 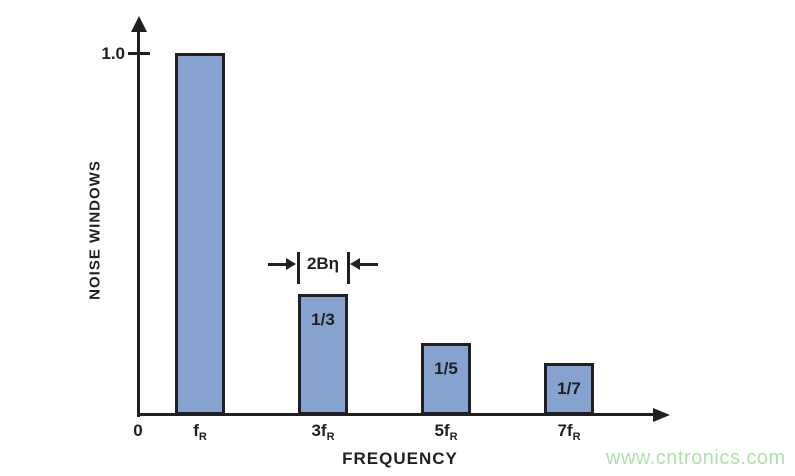 What do you see at coordinates (395, 414) in the screenshot?
I see `x-axis-line` at bounding box center [395, 414].